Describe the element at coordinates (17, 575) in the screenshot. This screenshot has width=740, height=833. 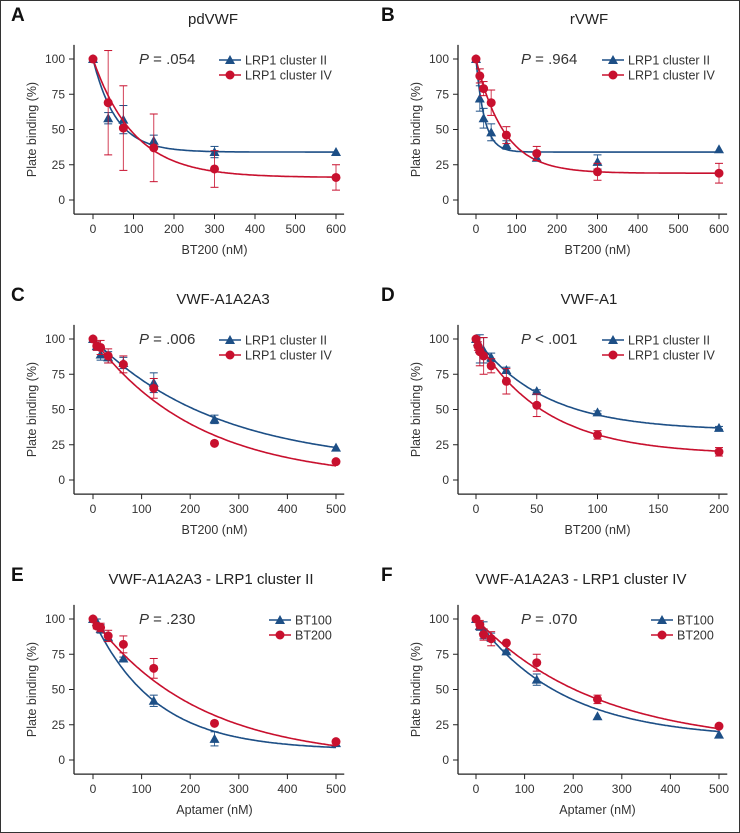
I see `panel-letter: E` at that location.